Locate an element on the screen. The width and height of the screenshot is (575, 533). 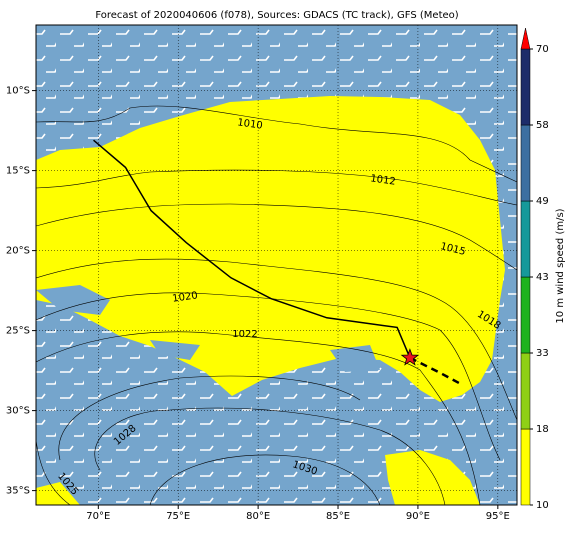
x-tick-label: 95°E is located at coordinates (498, 516).